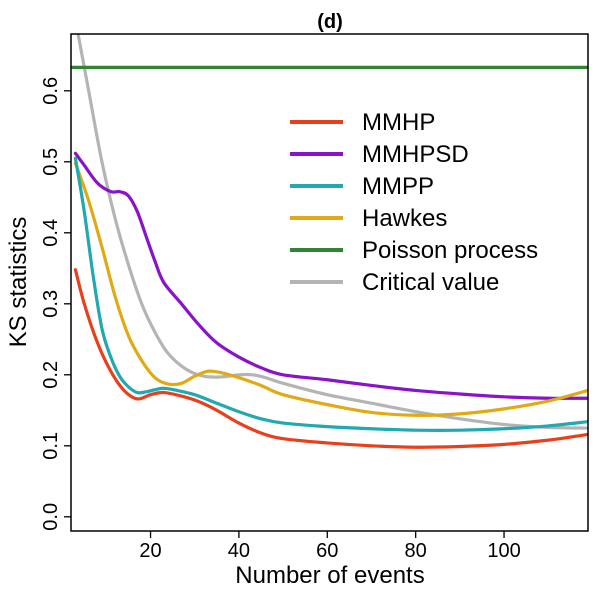 The image size is (600, 600). Describe the element at coordinates (51, 233) in the screenshot. I see `y-tick-label: 0.4` at that location.